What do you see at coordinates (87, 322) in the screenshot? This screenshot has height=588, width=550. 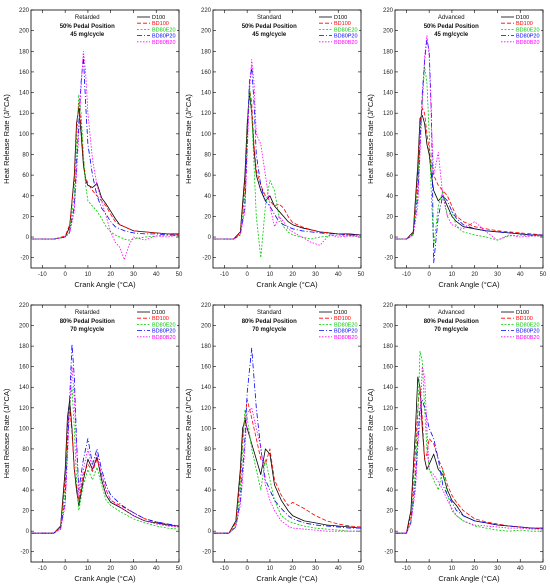 I see `panel-subtitle: 80% Pedal Position` at bounding box center [87, 322].